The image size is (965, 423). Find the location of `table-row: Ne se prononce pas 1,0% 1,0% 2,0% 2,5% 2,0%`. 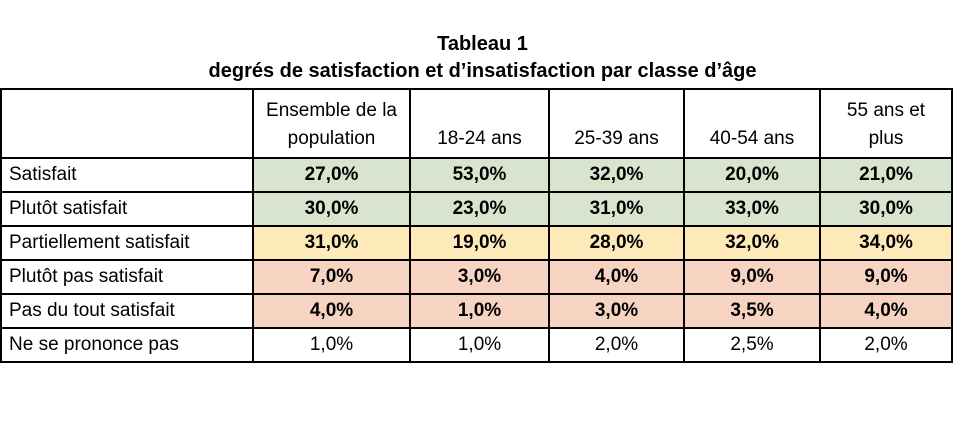

table-row: Ne se prononce pas 1,0% 1,0% 2,0% 2,5% 2,0% is located at coordinates (476, 345).